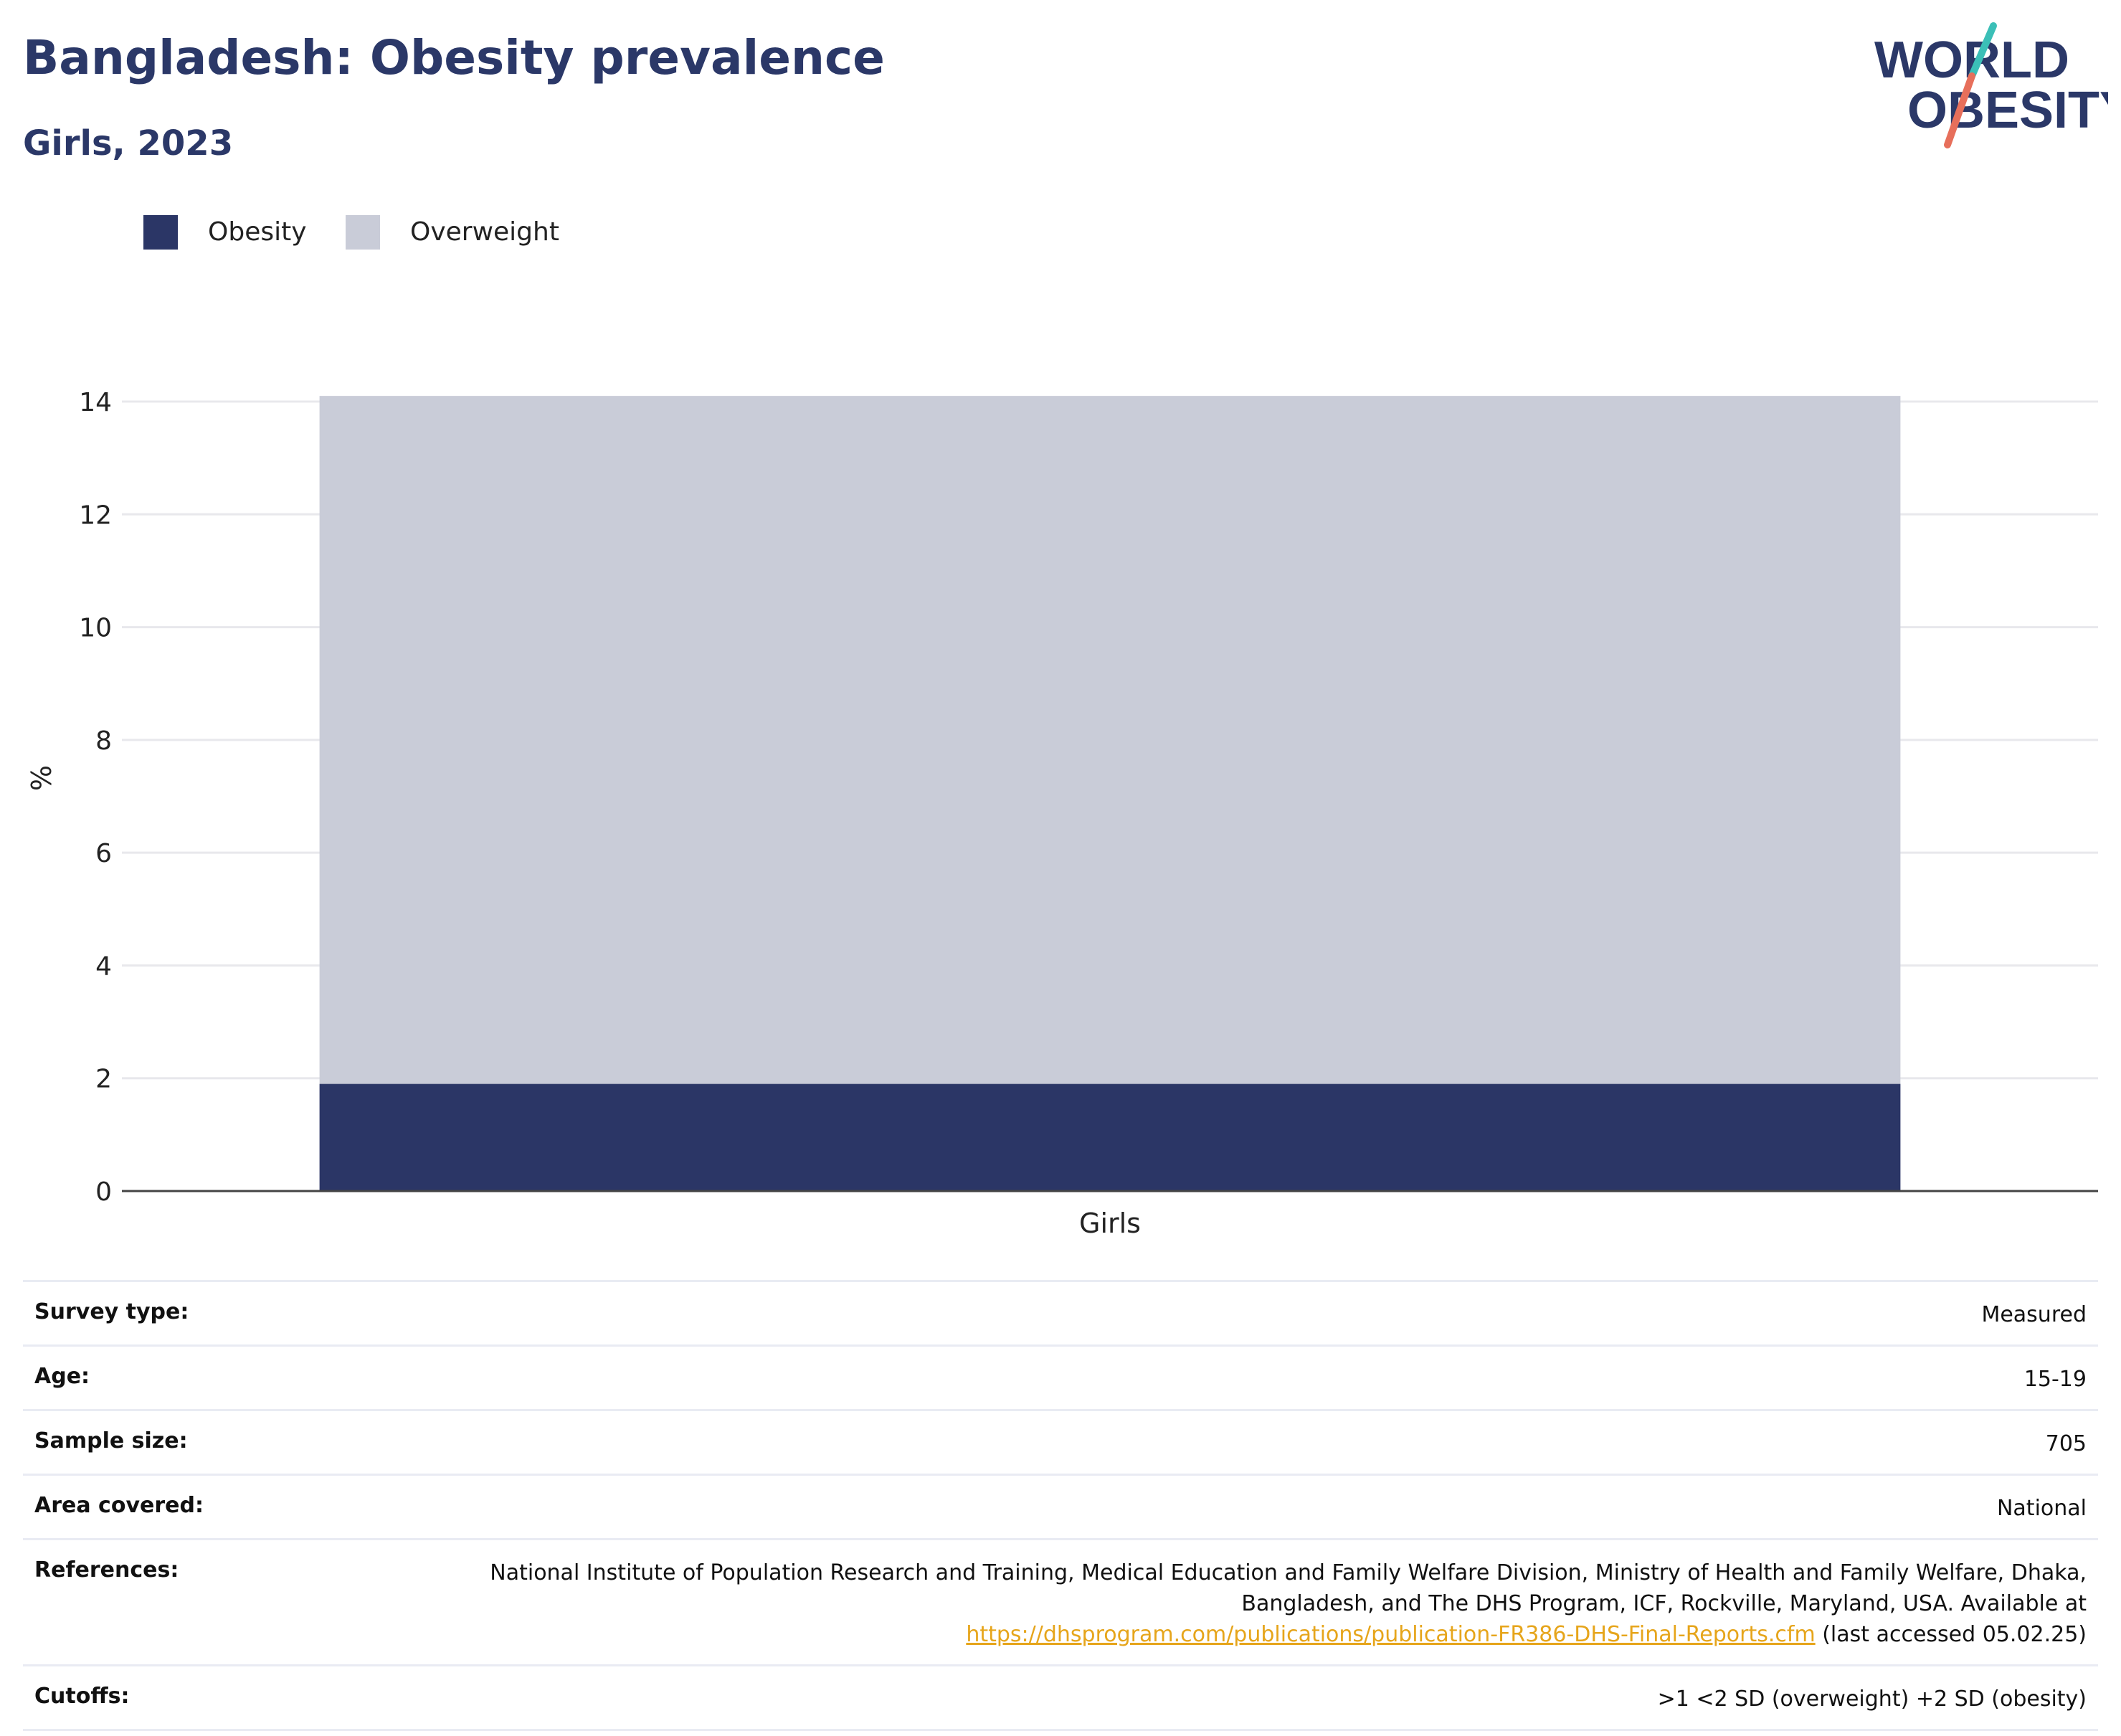  Describe the element at coordinates (82, 1697) in the screenshot. I see `cutoffs-label: Cutoffs:` at that location.